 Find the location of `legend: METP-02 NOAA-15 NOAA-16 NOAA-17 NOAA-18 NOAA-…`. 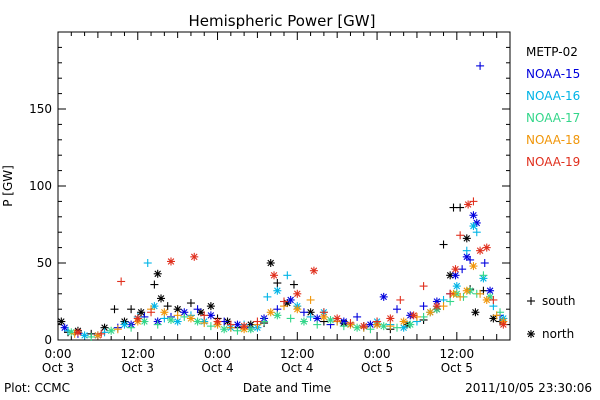

legend: METP-02 NOAA-15 NOAA-16 NOAA-17 NOAA-18 NOAA-… is located at coordinates (553, 193).